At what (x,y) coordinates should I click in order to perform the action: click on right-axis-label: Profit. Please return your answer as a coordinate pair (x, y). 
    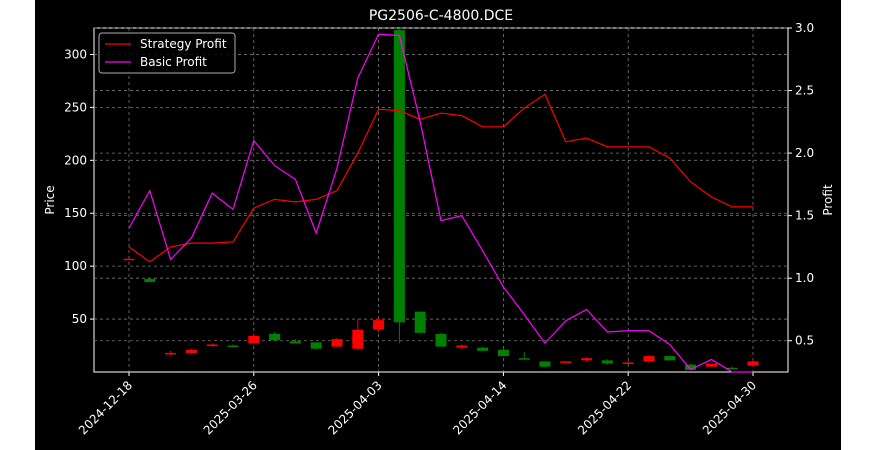
    Looking at the image, I should click on (828, 200).